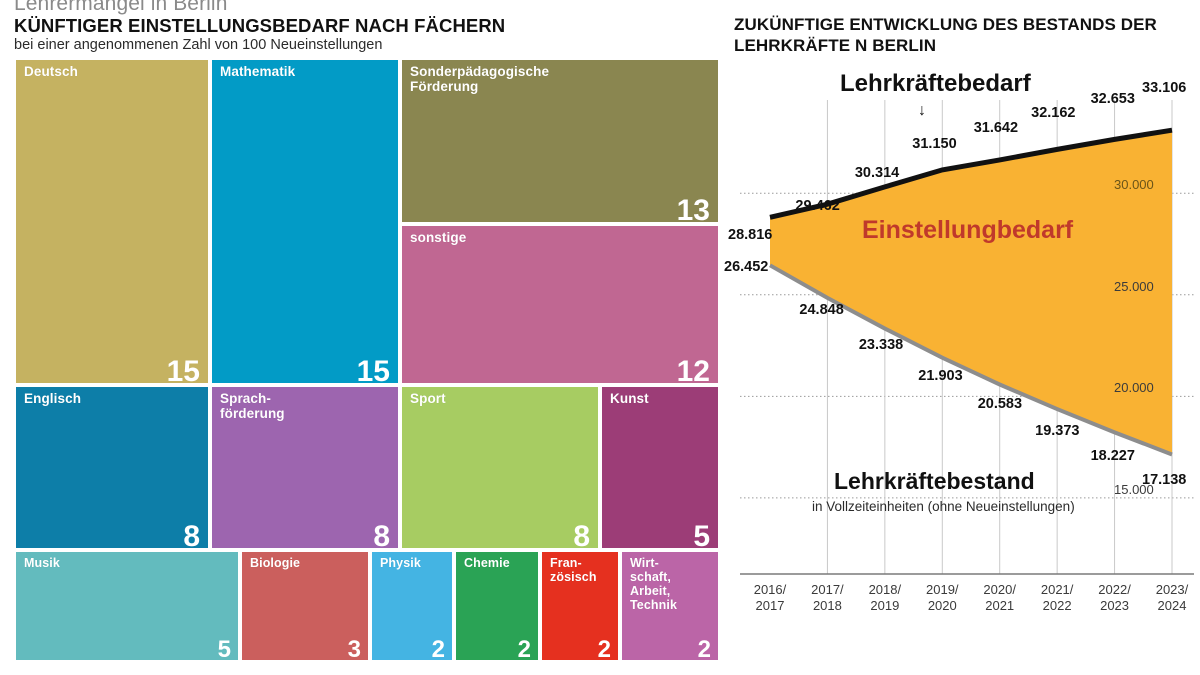 The image size is (1200, 675). What do you see at coordinates (51, 71) in the screenshot?
I see `treemap-cell-label: Deutsch` at bounding box center [51, 71].